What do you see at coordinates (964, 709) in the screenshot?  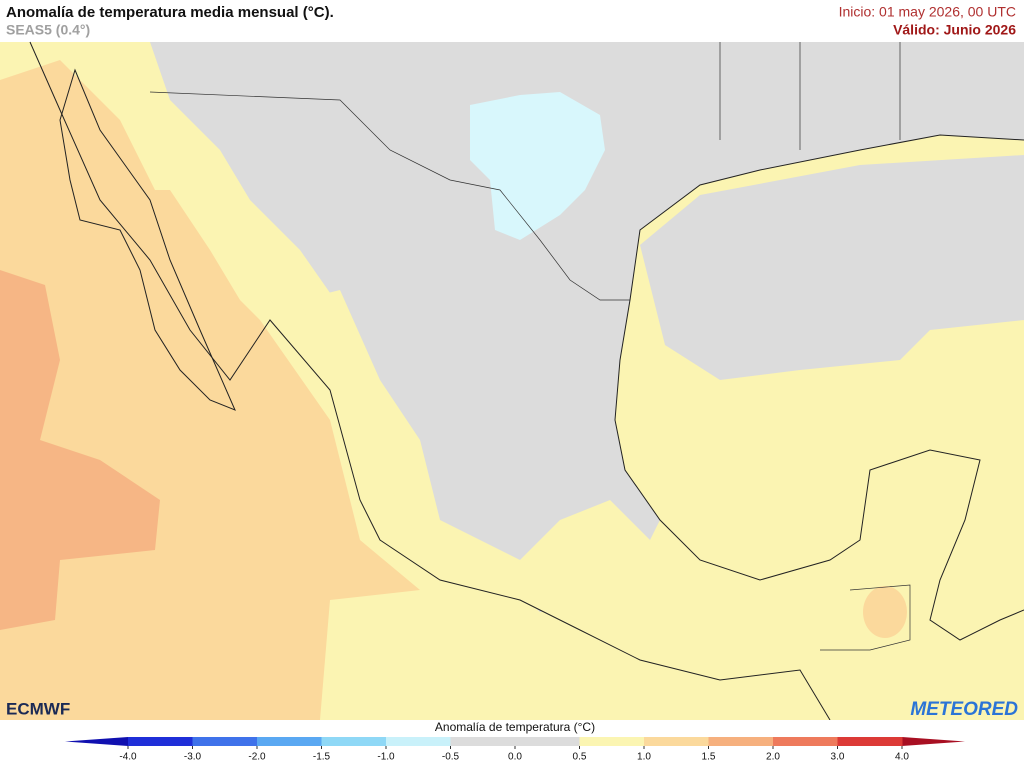 I see `logo-meteored: METEORED` at bounding box center [964, 709].